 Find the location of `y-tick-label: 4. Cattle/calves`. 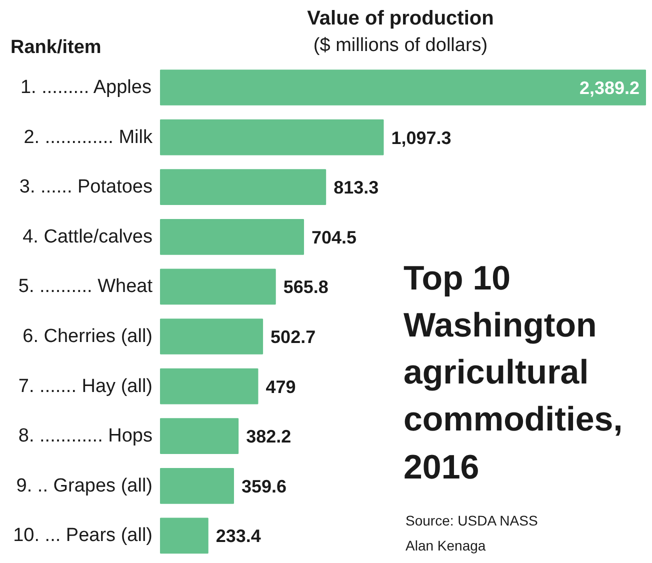

y-tick-label: 4. Cattle/calves is located at coordinates (87, 237).